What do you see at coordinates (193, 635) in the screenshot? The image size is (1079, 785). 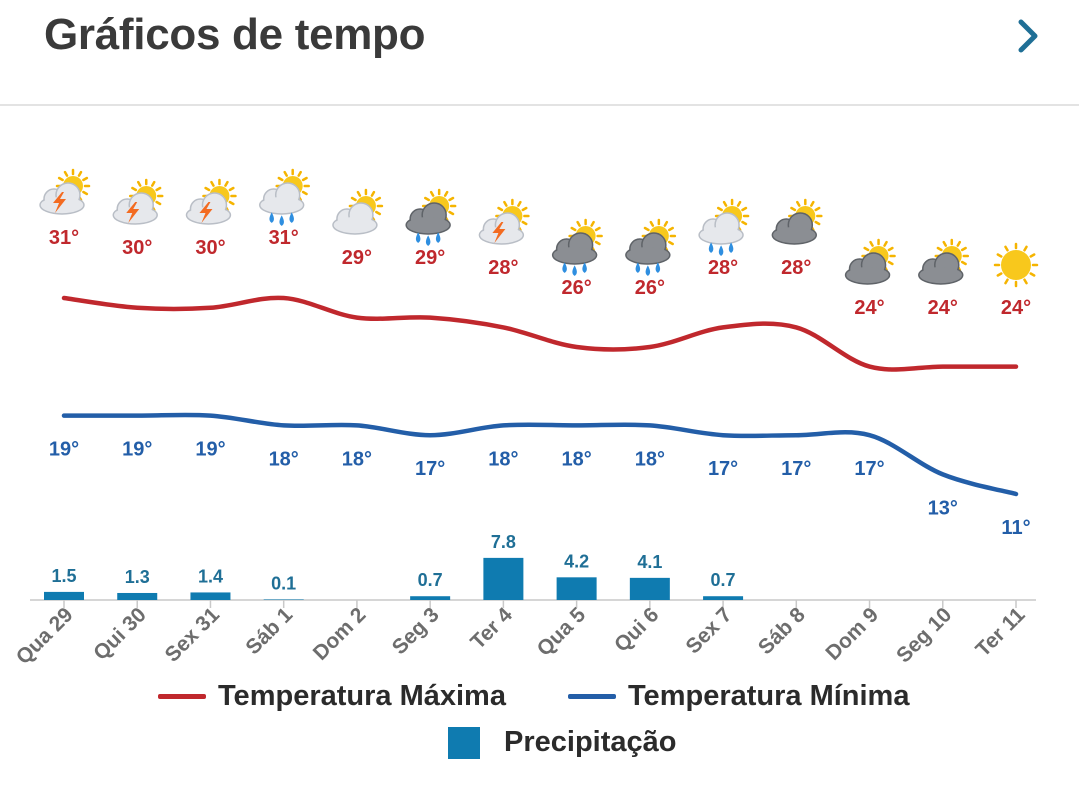 I see `x-tick-label: Sex 31` at bounding box center [193, 635].